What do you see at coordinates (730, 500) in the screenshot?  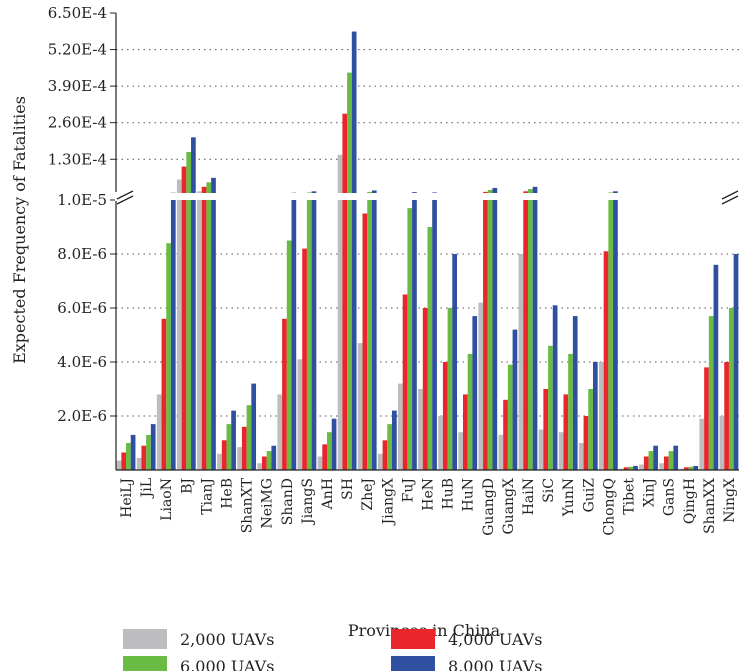 I see `x-tick-label: NingX` at bounding box center [730, 500].